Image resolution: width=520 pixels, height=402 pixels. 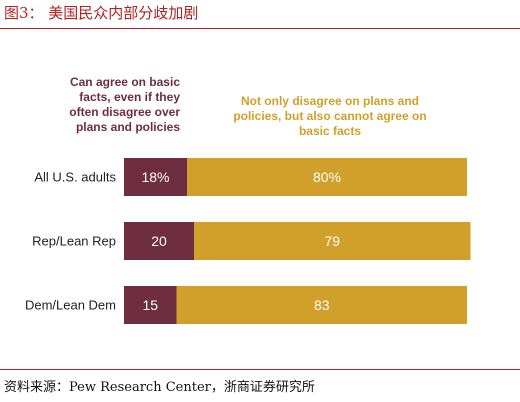 I want to click on data-label: 15, so click(x=150, y=305).